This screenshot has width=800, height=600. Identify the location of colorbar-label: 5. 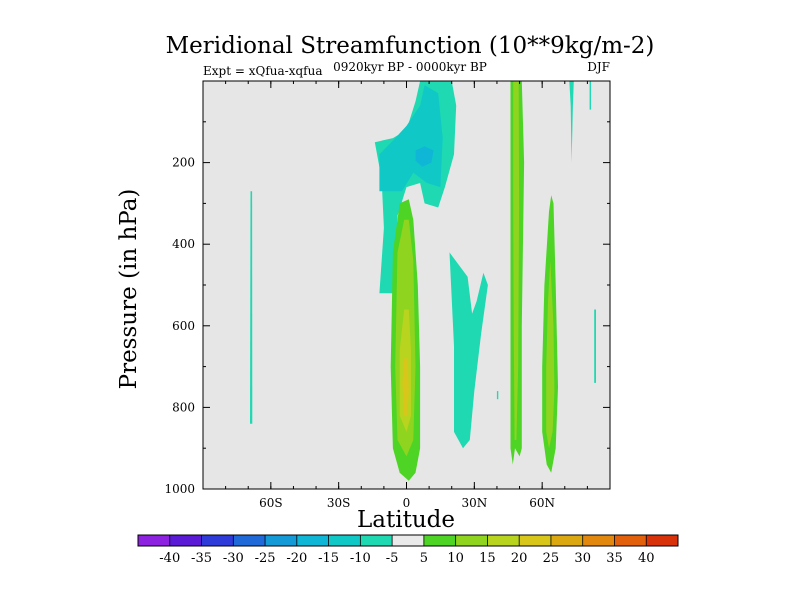
(424, 558).